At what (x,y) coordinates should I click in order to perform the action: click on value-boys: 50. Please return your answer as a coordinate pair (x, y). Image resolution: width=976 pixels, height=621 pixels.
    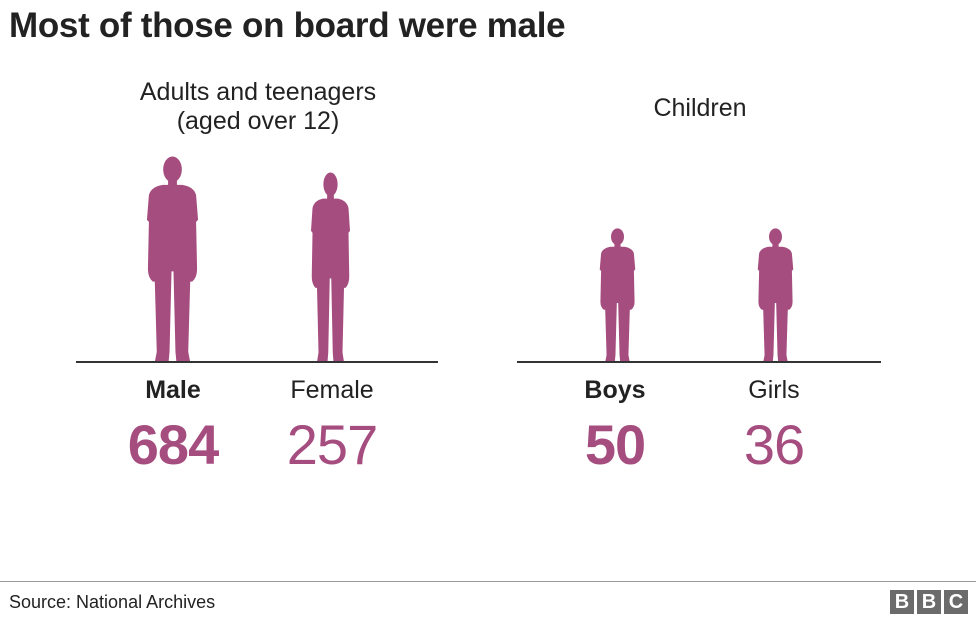
    Looking at the image, I should click on (615, 444).